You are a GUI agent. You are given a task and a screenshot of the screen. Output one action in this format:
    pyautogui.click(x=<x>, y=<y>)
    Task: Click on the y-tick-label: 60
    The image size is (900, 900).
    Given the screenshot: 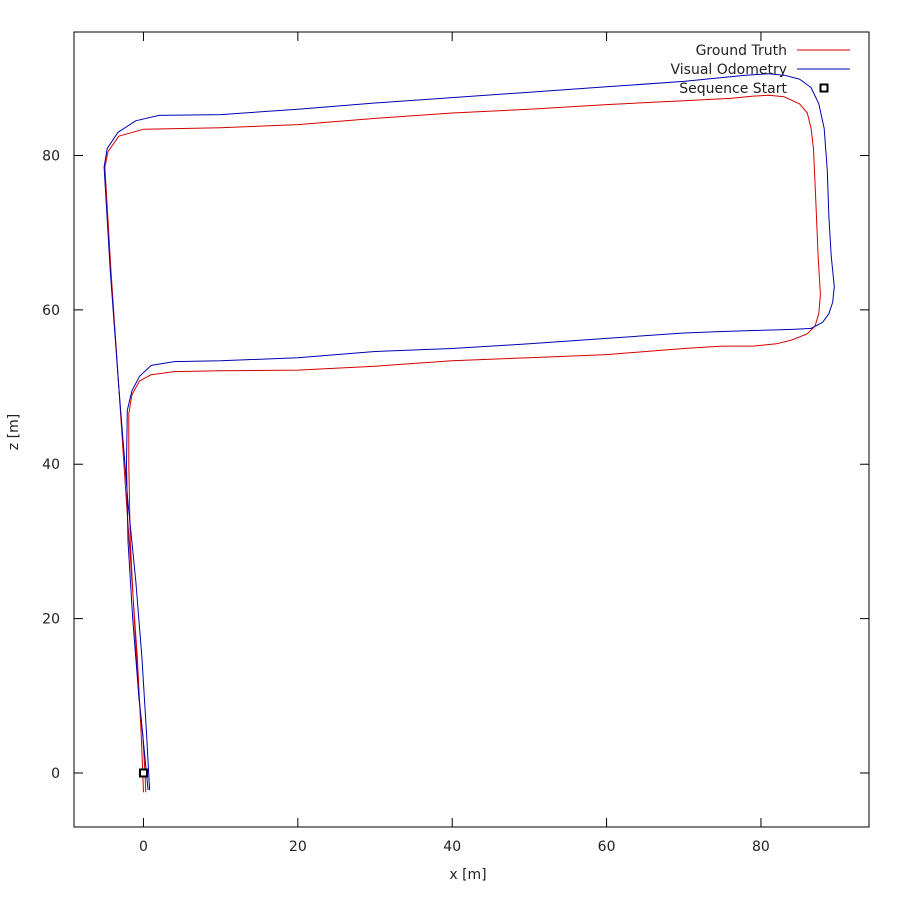 What is the action you would take?
    pyautogui.click(x=51, y=311)
    